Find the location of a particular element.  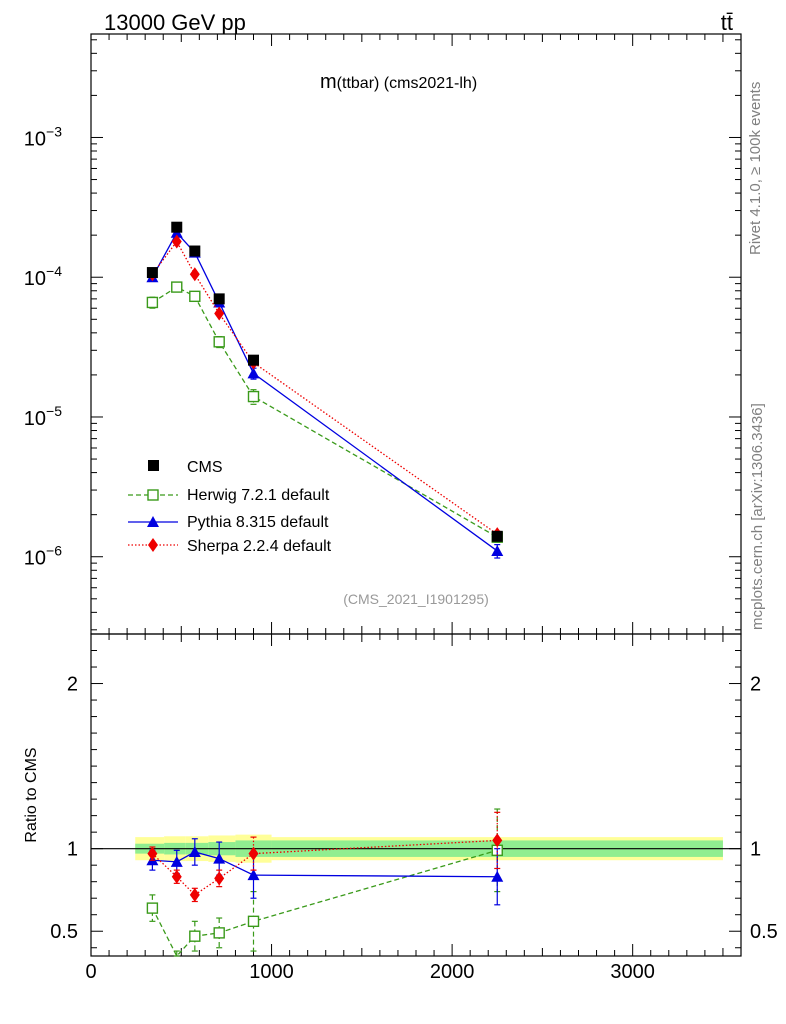

main-ytick-label: 10⁻⁴ is located at coordinates (43, 276).